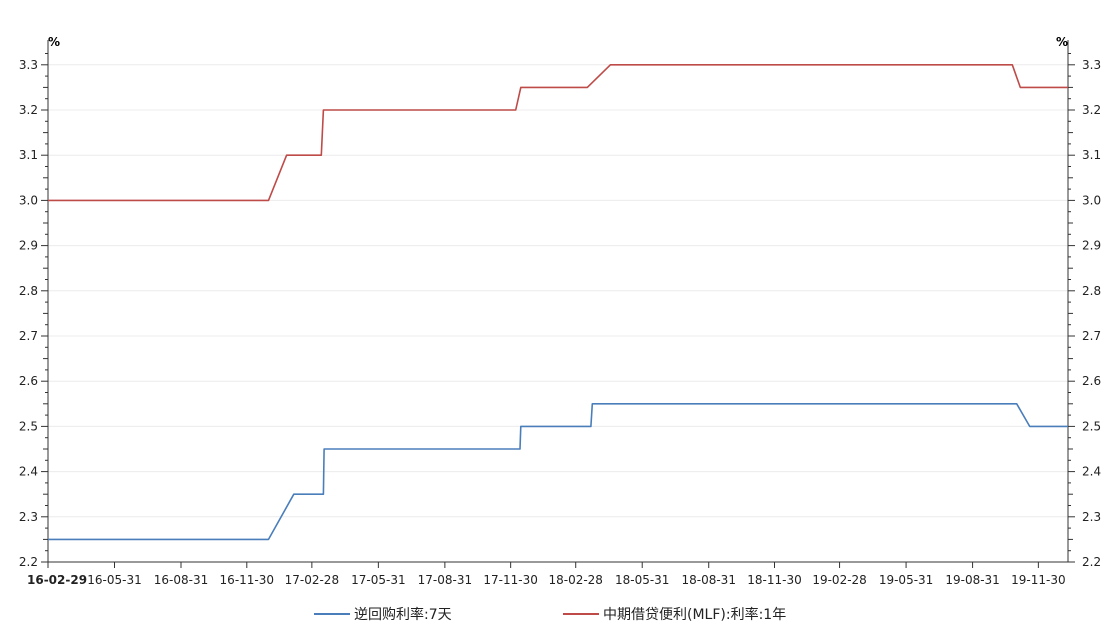  Describe the element at coordinates (1091, 562) in the screenshot. I see `y-tick-label-right: 2.2` at that location.